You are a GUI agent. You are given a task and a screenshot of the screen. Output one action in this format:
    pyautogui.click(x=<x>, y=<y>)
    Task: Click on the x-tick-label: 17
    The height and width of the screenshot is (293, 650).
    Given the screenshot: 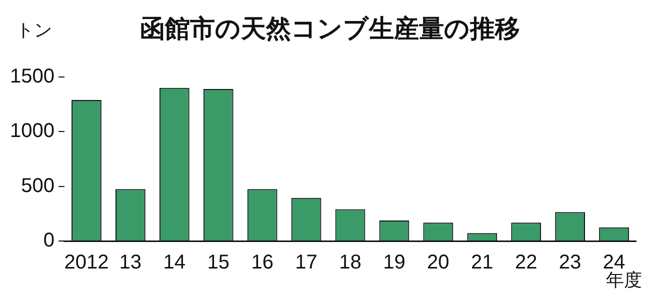 What is the action you would take?
    pyautogui.click(x=306, y=263)
    